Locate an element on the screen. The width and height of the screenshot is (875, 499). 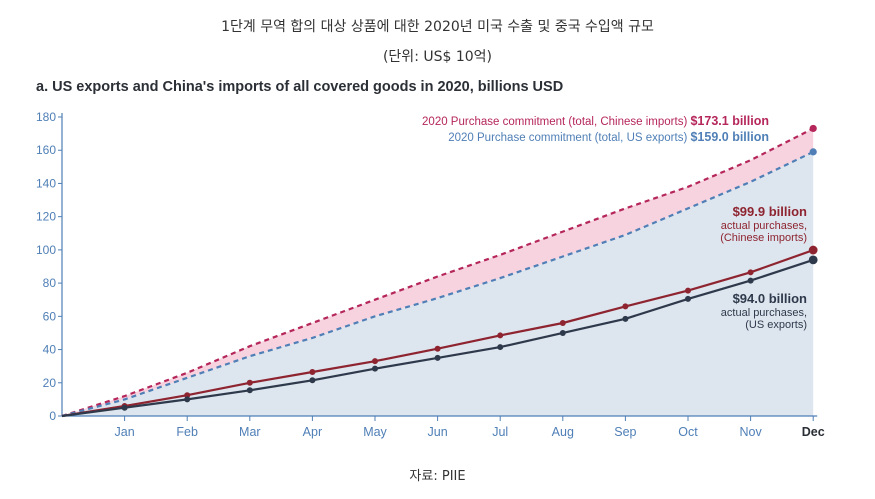
y-tick-label: 80 is located at coordinates (50, 283).